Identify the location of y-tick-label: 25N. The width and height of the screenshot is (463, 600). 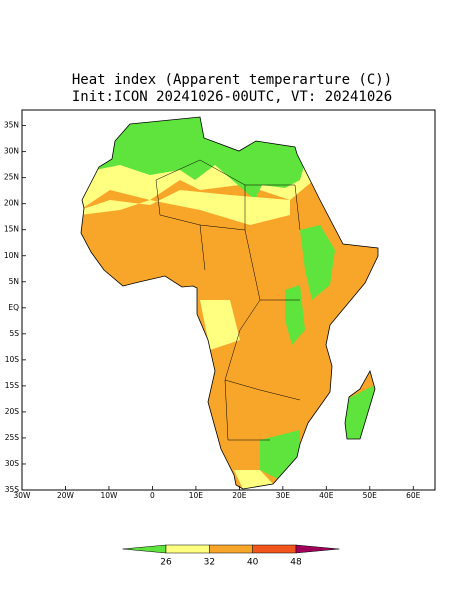
(11, 177).